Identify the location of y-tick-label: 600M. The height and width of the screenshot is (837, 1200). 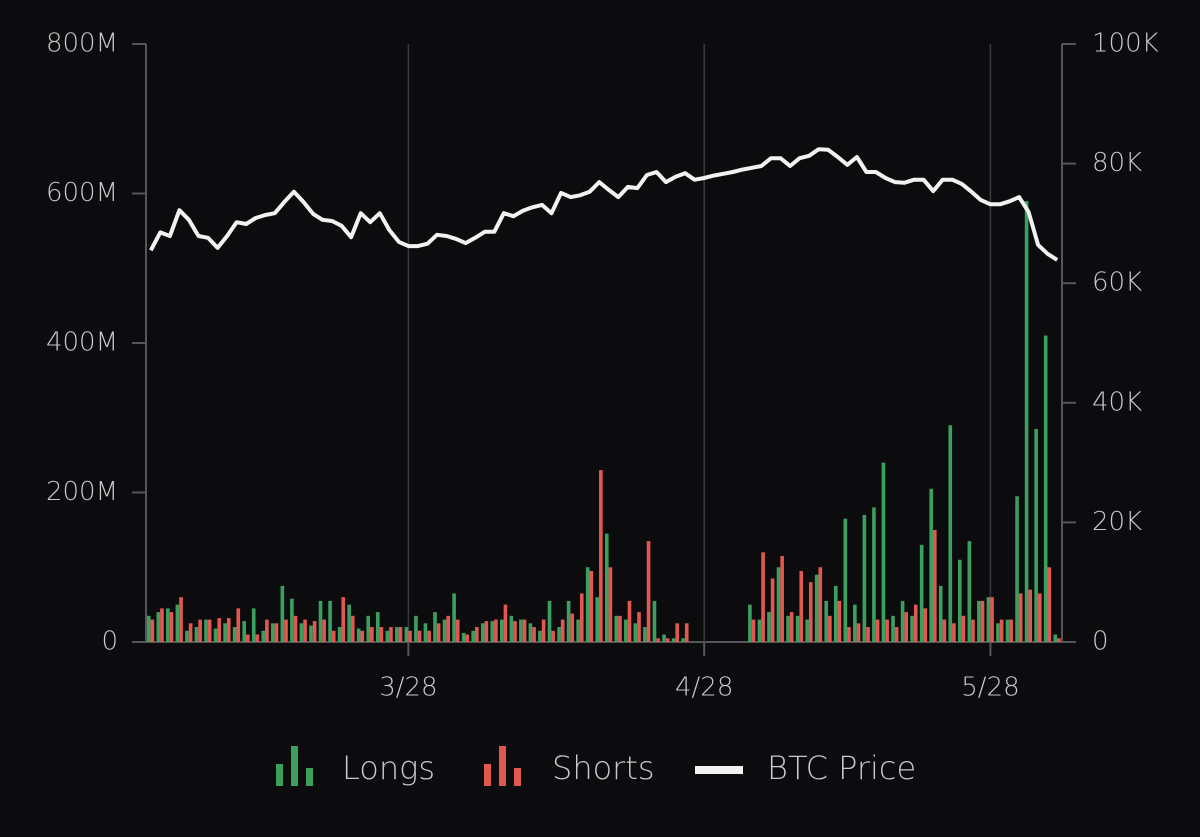
(82, 193).